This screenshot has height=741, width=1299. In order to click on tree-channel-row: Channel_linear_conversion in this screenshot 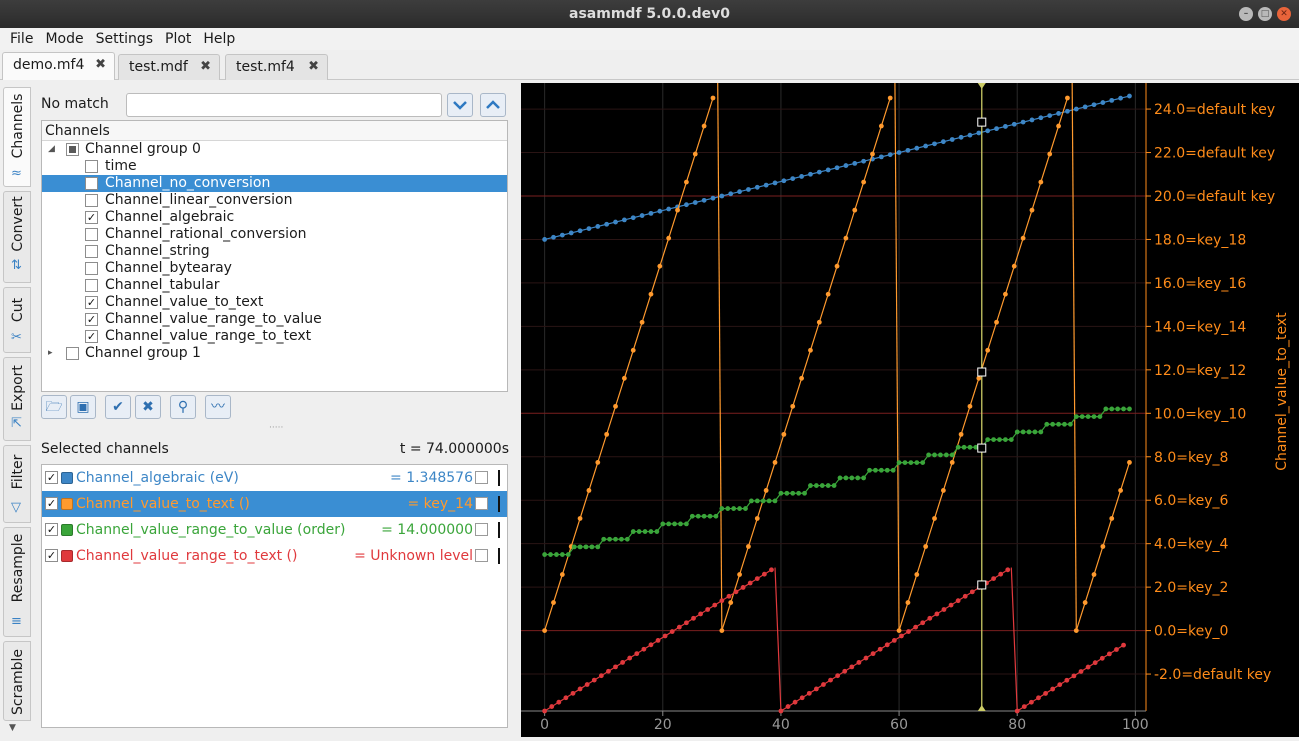, I will do `click(274, 200)`.